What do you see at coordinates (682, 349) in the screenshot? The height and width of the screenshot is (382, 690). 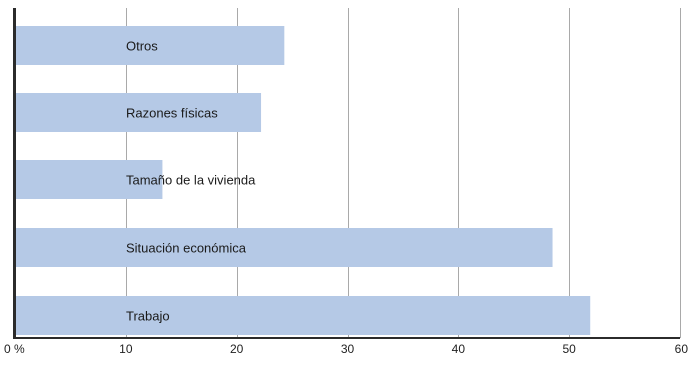 I see `x-tick-label: 60` at bounding box center [682, 349].